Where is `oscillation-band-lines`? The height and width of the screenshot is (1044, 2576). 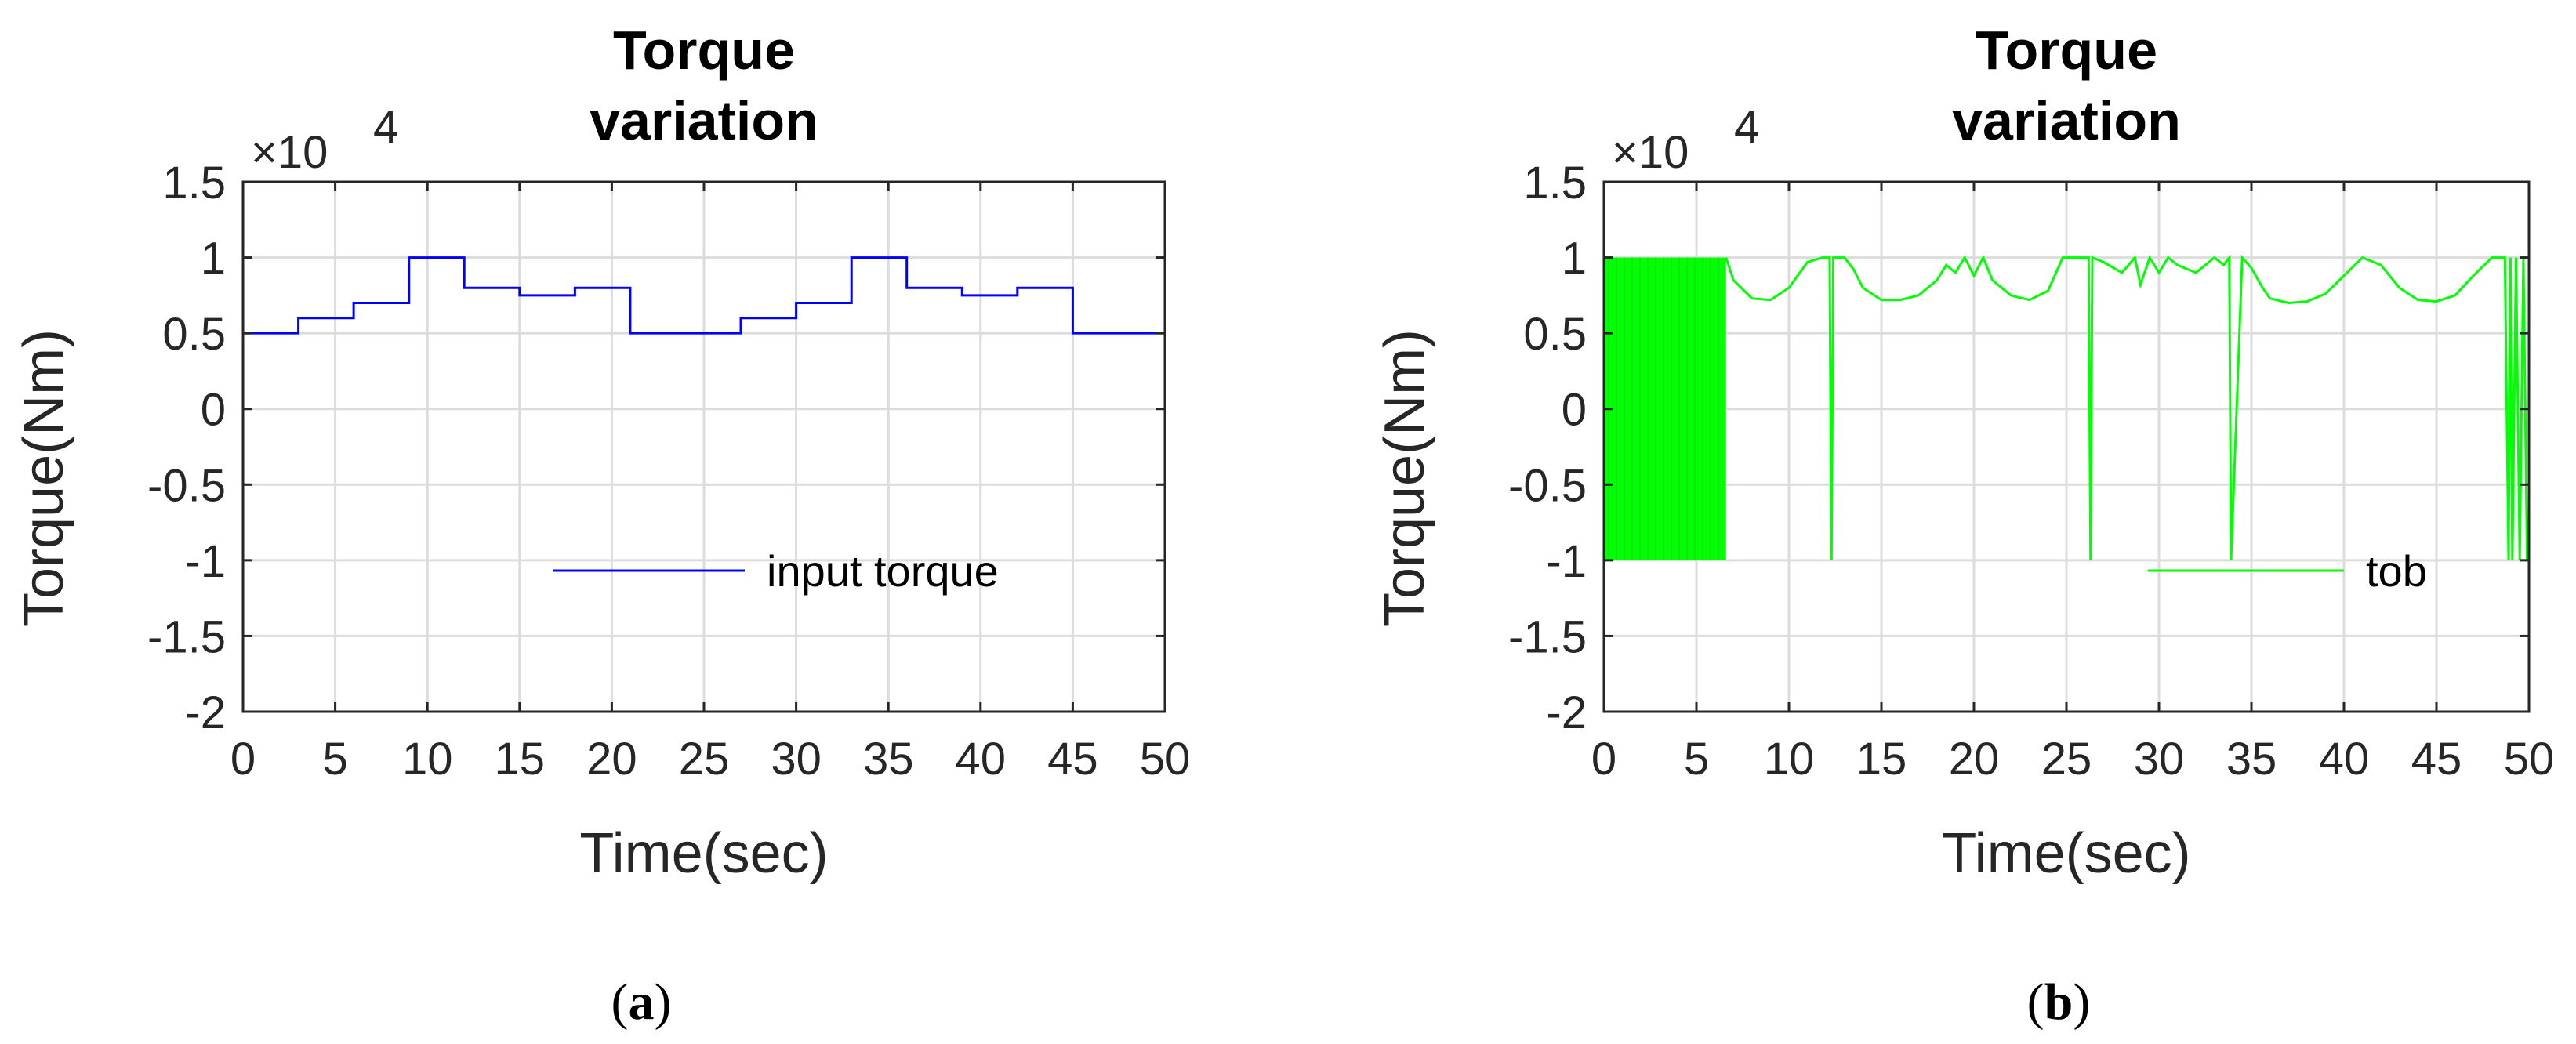
oscillation-band-lines is located at coordinates (1664, 408).